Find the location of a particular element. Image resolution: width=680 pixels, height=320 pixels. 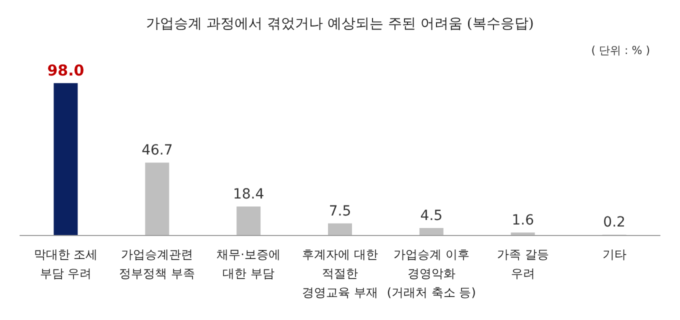

x-tick-label: 채무·보증에 대한 부담 is located at coordinates (248, 264).